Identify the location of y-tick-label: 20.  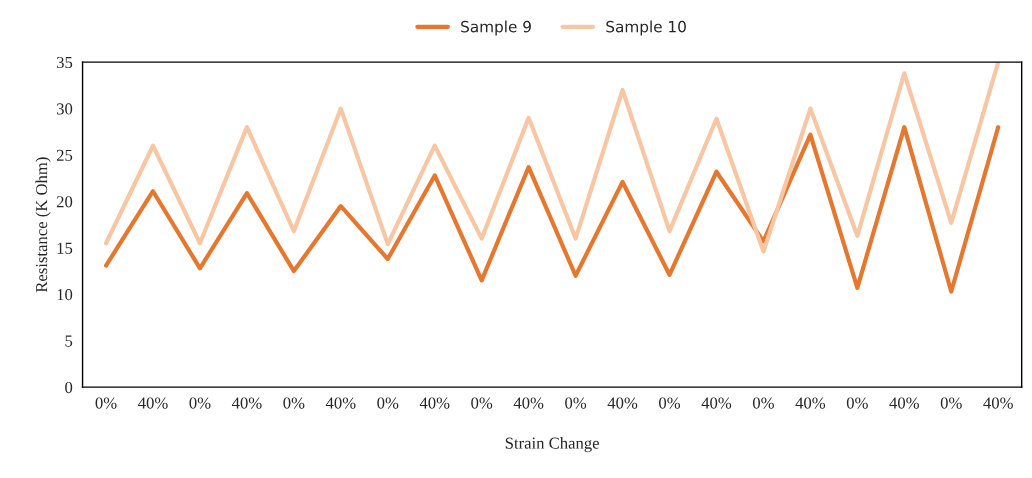
(64, 202).